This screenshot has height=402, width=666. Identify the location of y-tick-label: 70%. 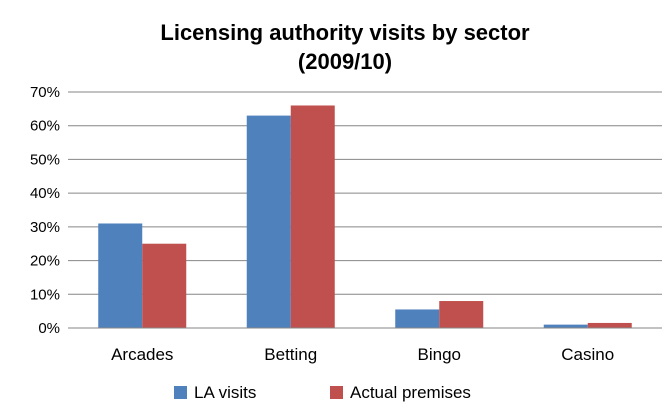
(45, 92).